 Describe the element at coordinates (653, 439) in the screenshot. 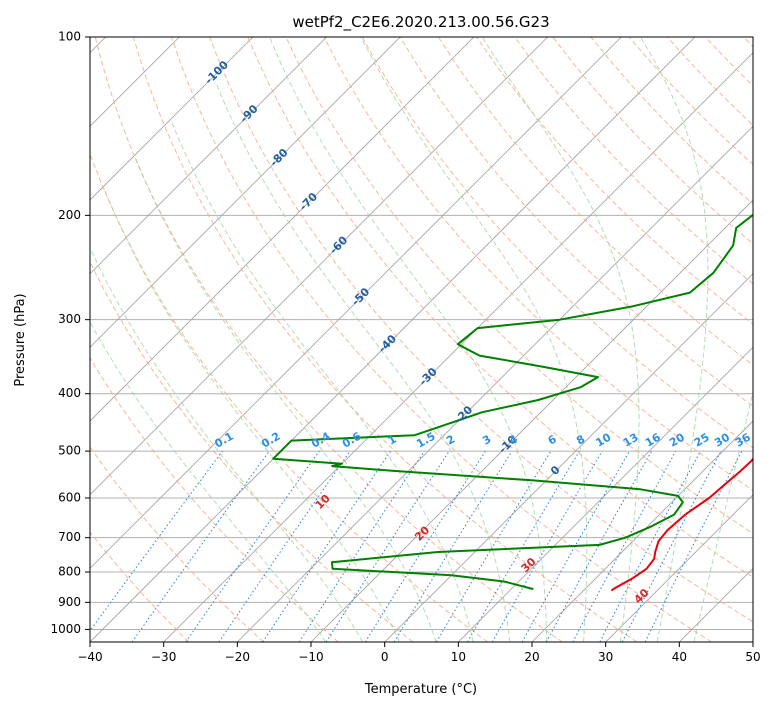

I see `mixing-ratio-label: 16` at that location.